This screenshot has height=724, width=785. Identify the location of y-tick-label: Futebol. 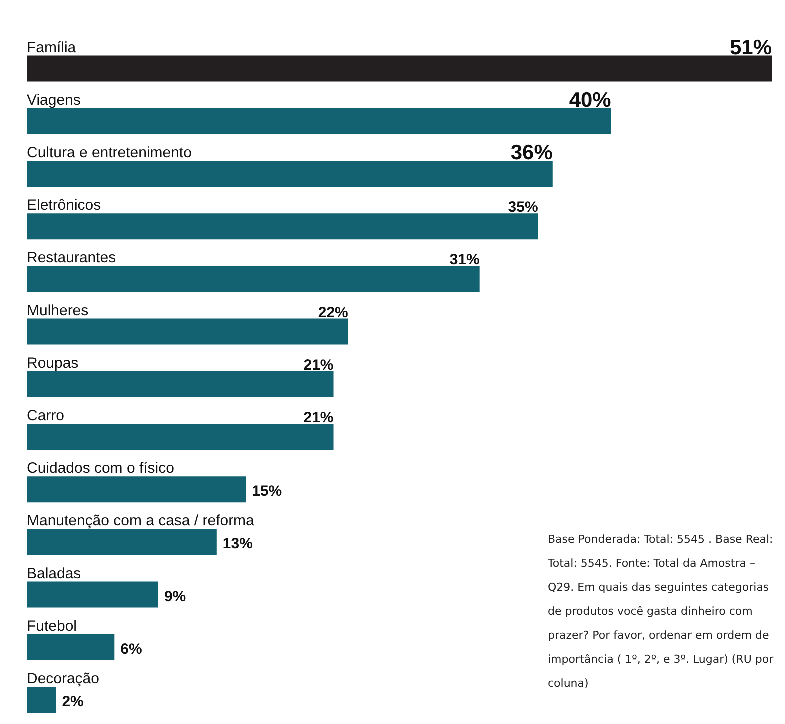
(52, 626).